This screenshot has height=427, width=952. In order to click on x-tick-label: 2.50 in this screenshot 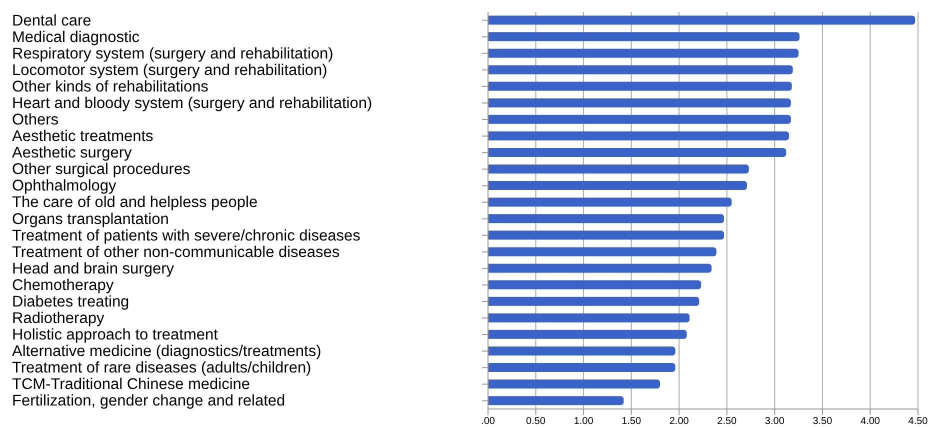, I will do `click(727, 421)`.